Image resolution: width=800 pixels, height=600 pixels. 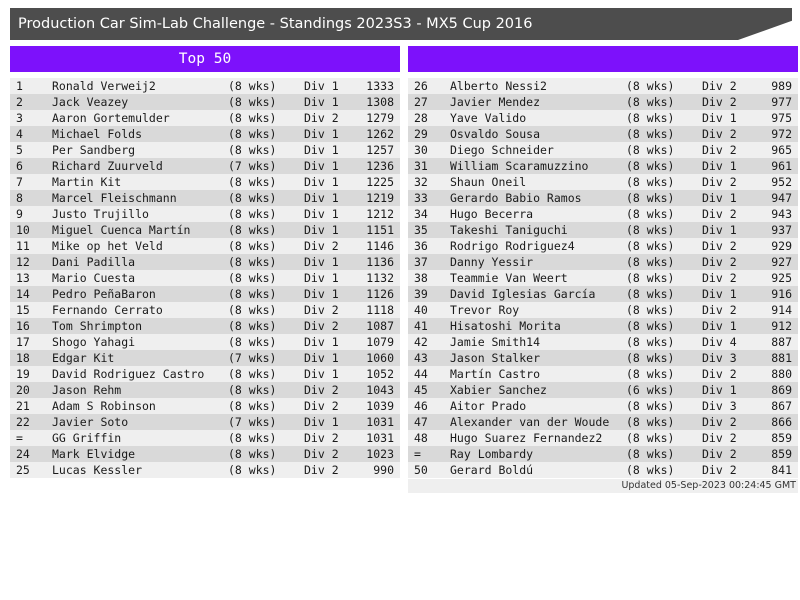 What do you see at coordinates (603, 134) in the screenshot?
I see `standings-row: 29 Osvaldo Sousa (8 wks) Div 2 972` at bounding box center [603, 134].